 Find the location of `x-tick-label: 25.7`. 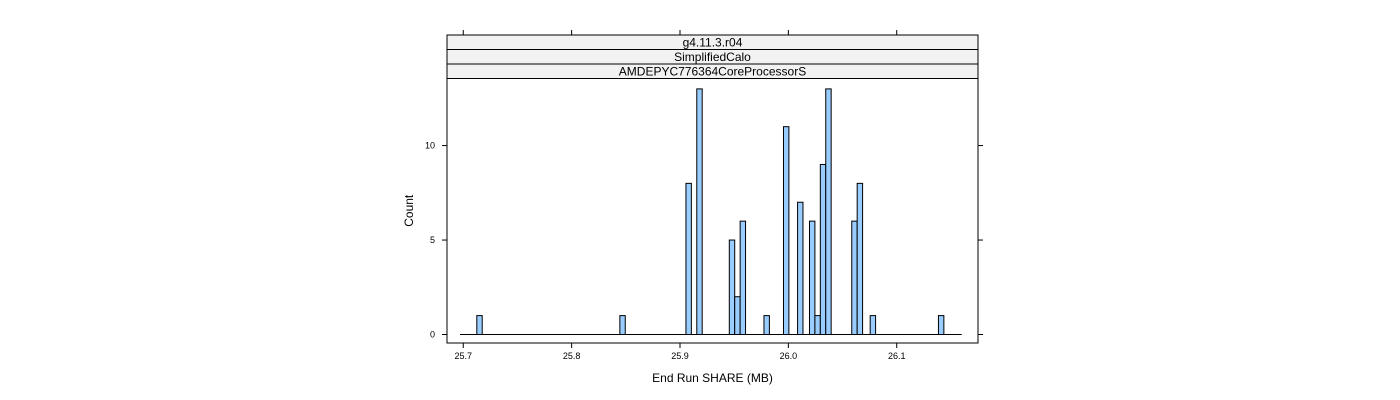

x-tick-label: 25.7 is located at coordinates (463, 356).